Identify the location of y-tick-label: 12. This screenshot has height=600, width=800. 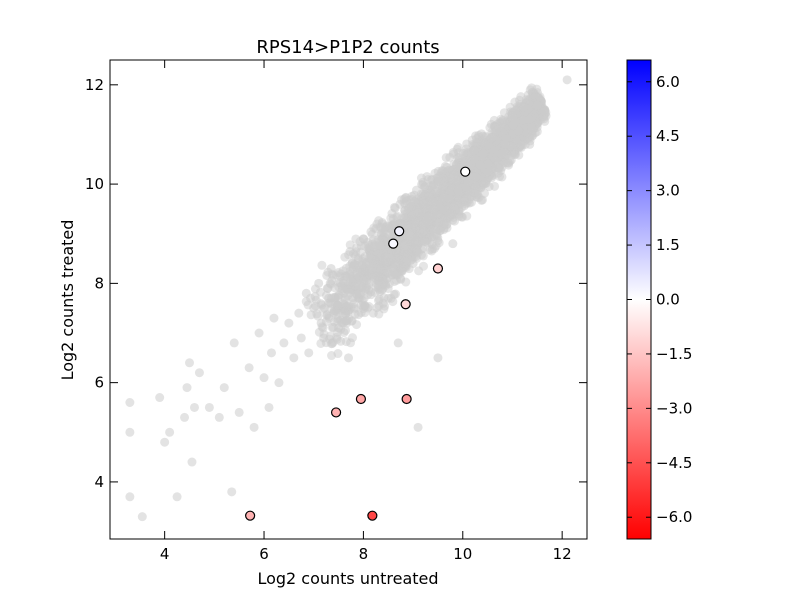
(94, 85).